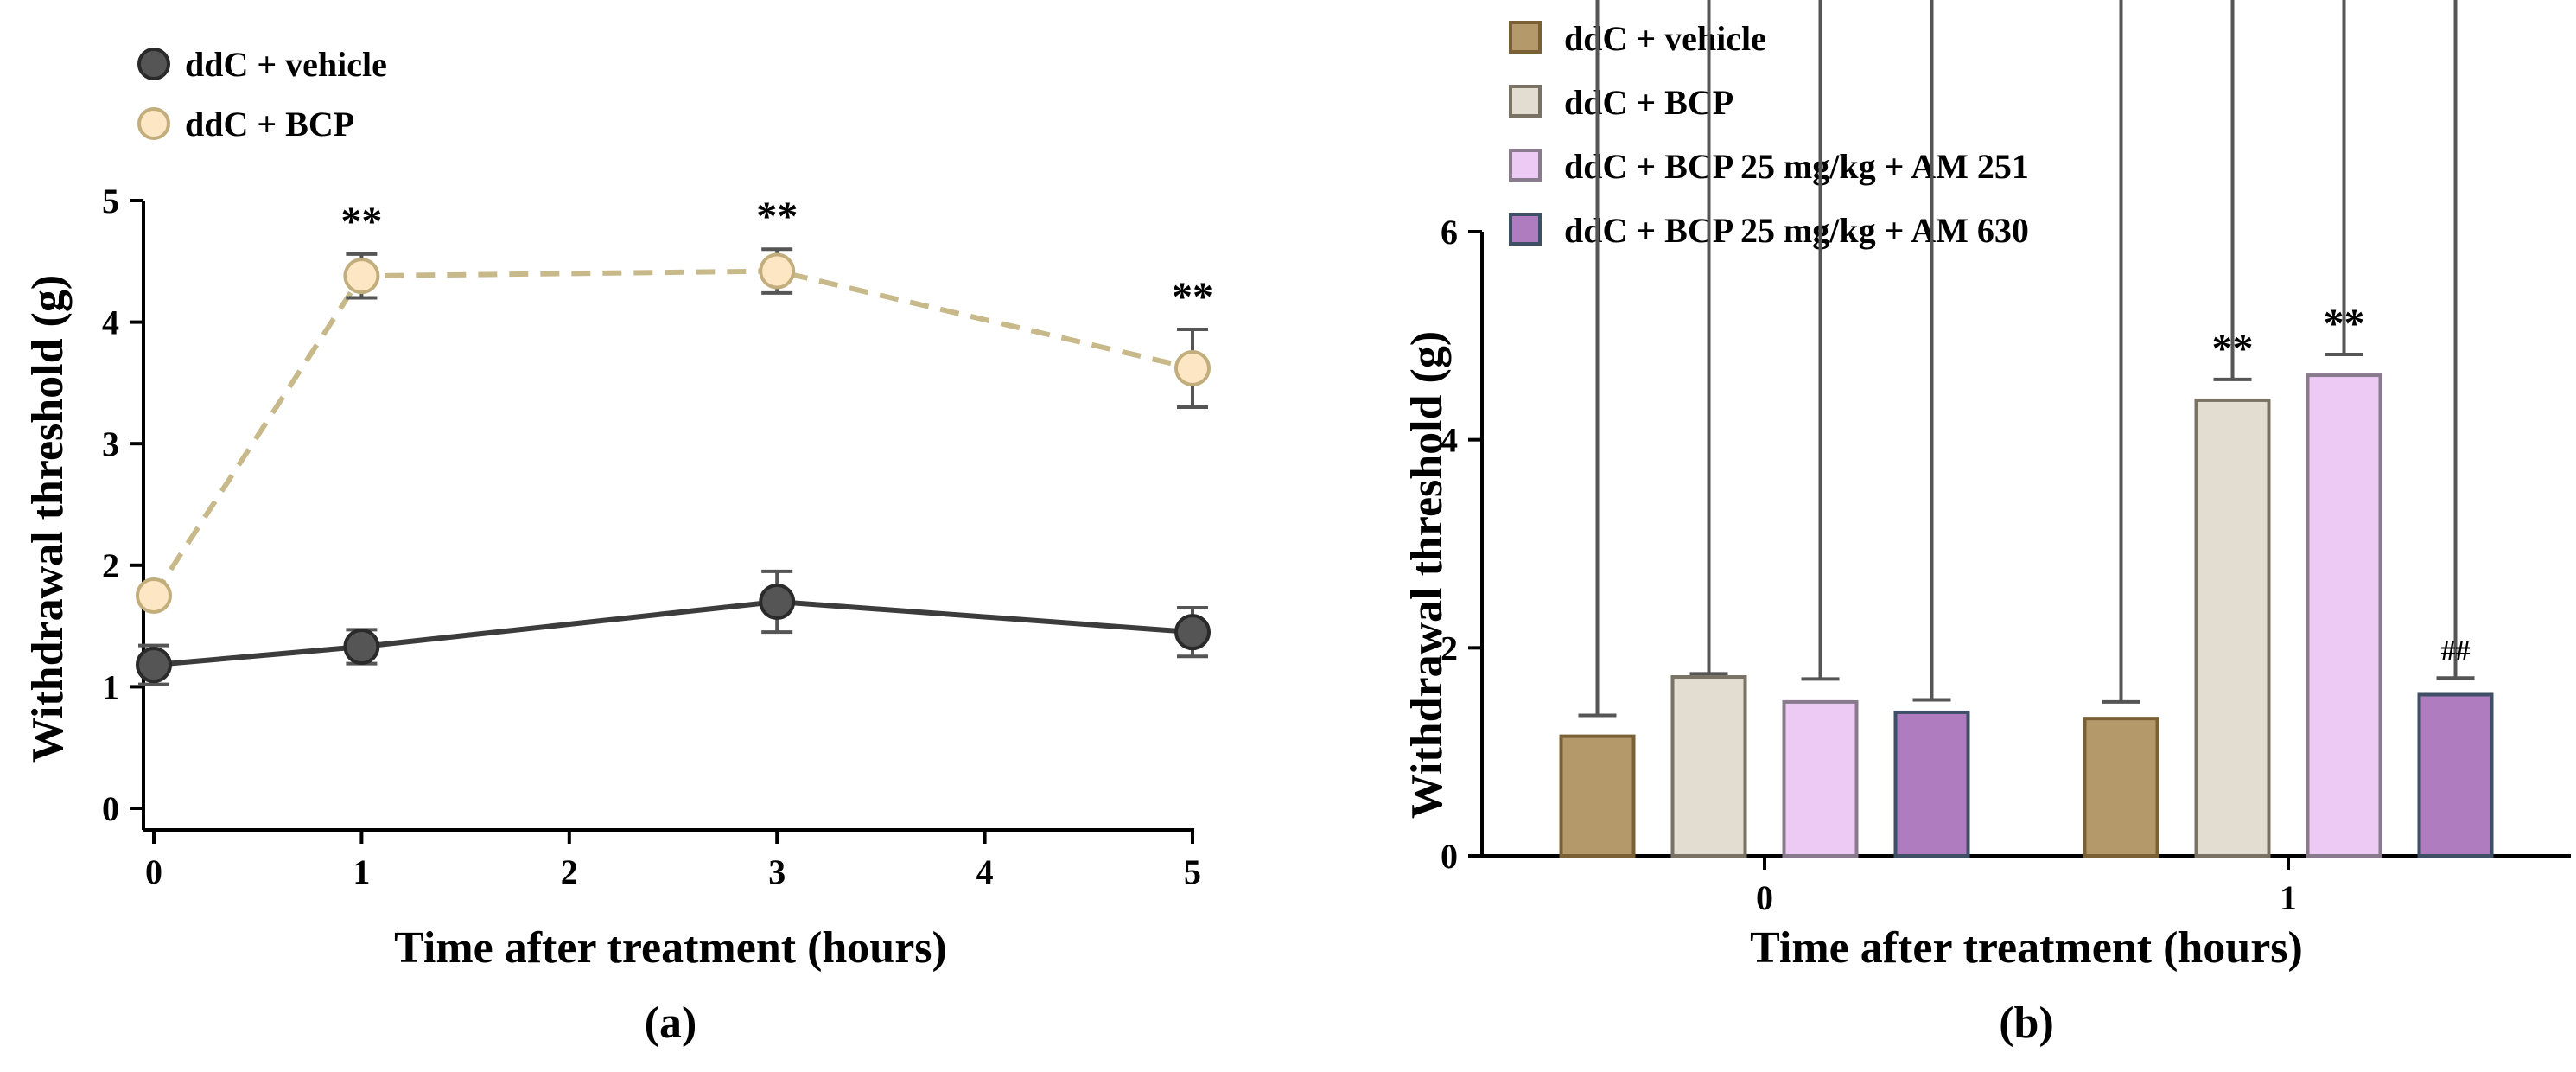 The width and height of the screenshot is (2576, 1072). What do you see at coordinates (111, 322) in the screenshot?
I see `y-tick-label-a: 4` at bounding box center [111, 322].